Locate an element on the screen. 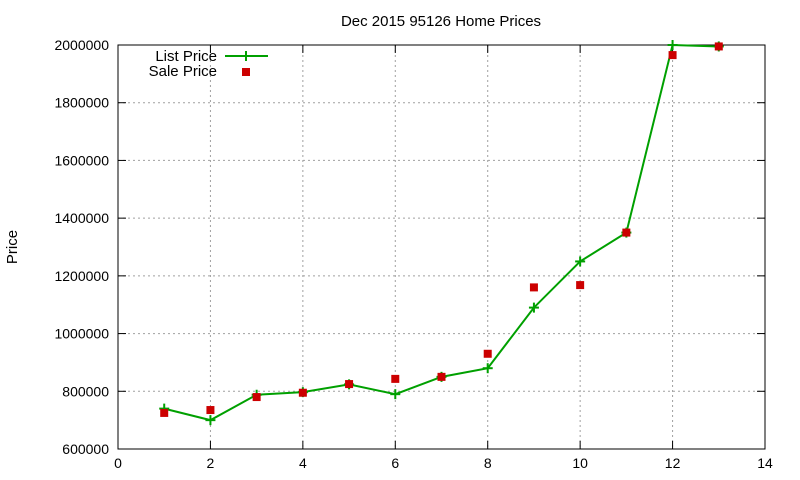 The image size is (800, 480). y-tick-label: 600000 is located at coordinates (85, 449).